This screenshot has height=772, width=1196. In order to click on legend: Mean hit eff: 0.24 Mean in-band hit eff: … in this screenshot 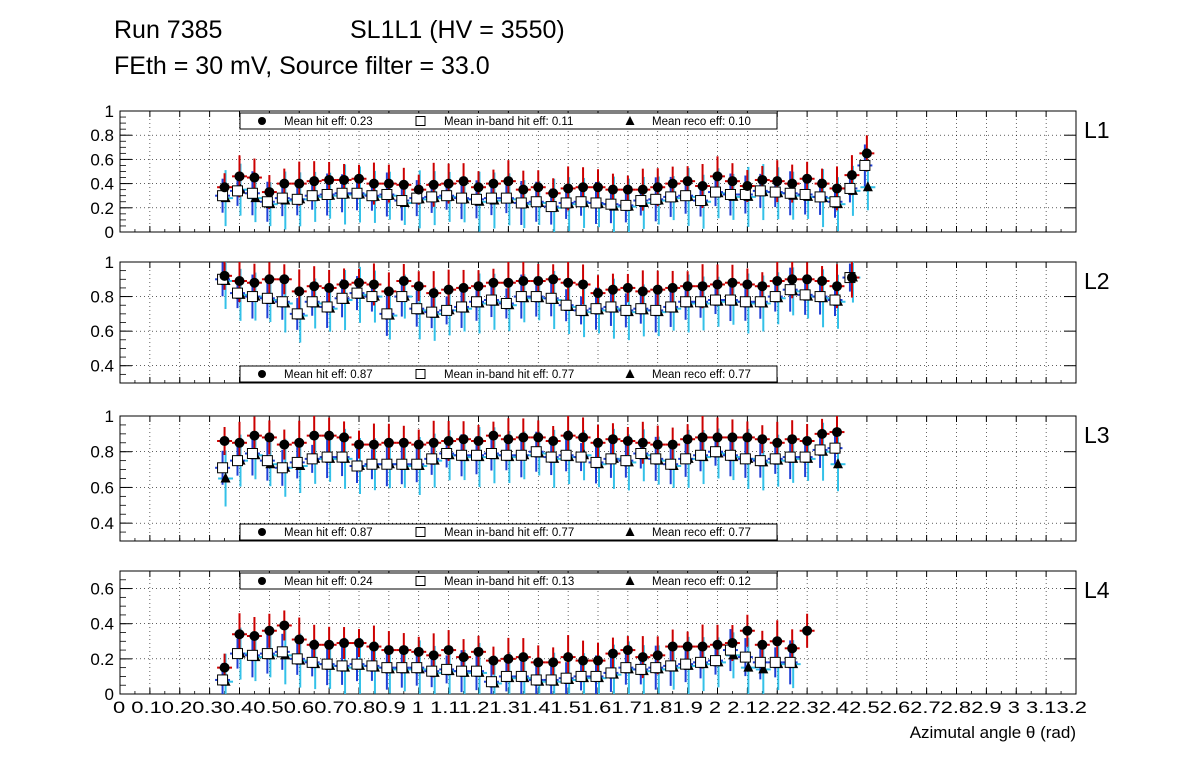, I will do `click(508, 581)`.